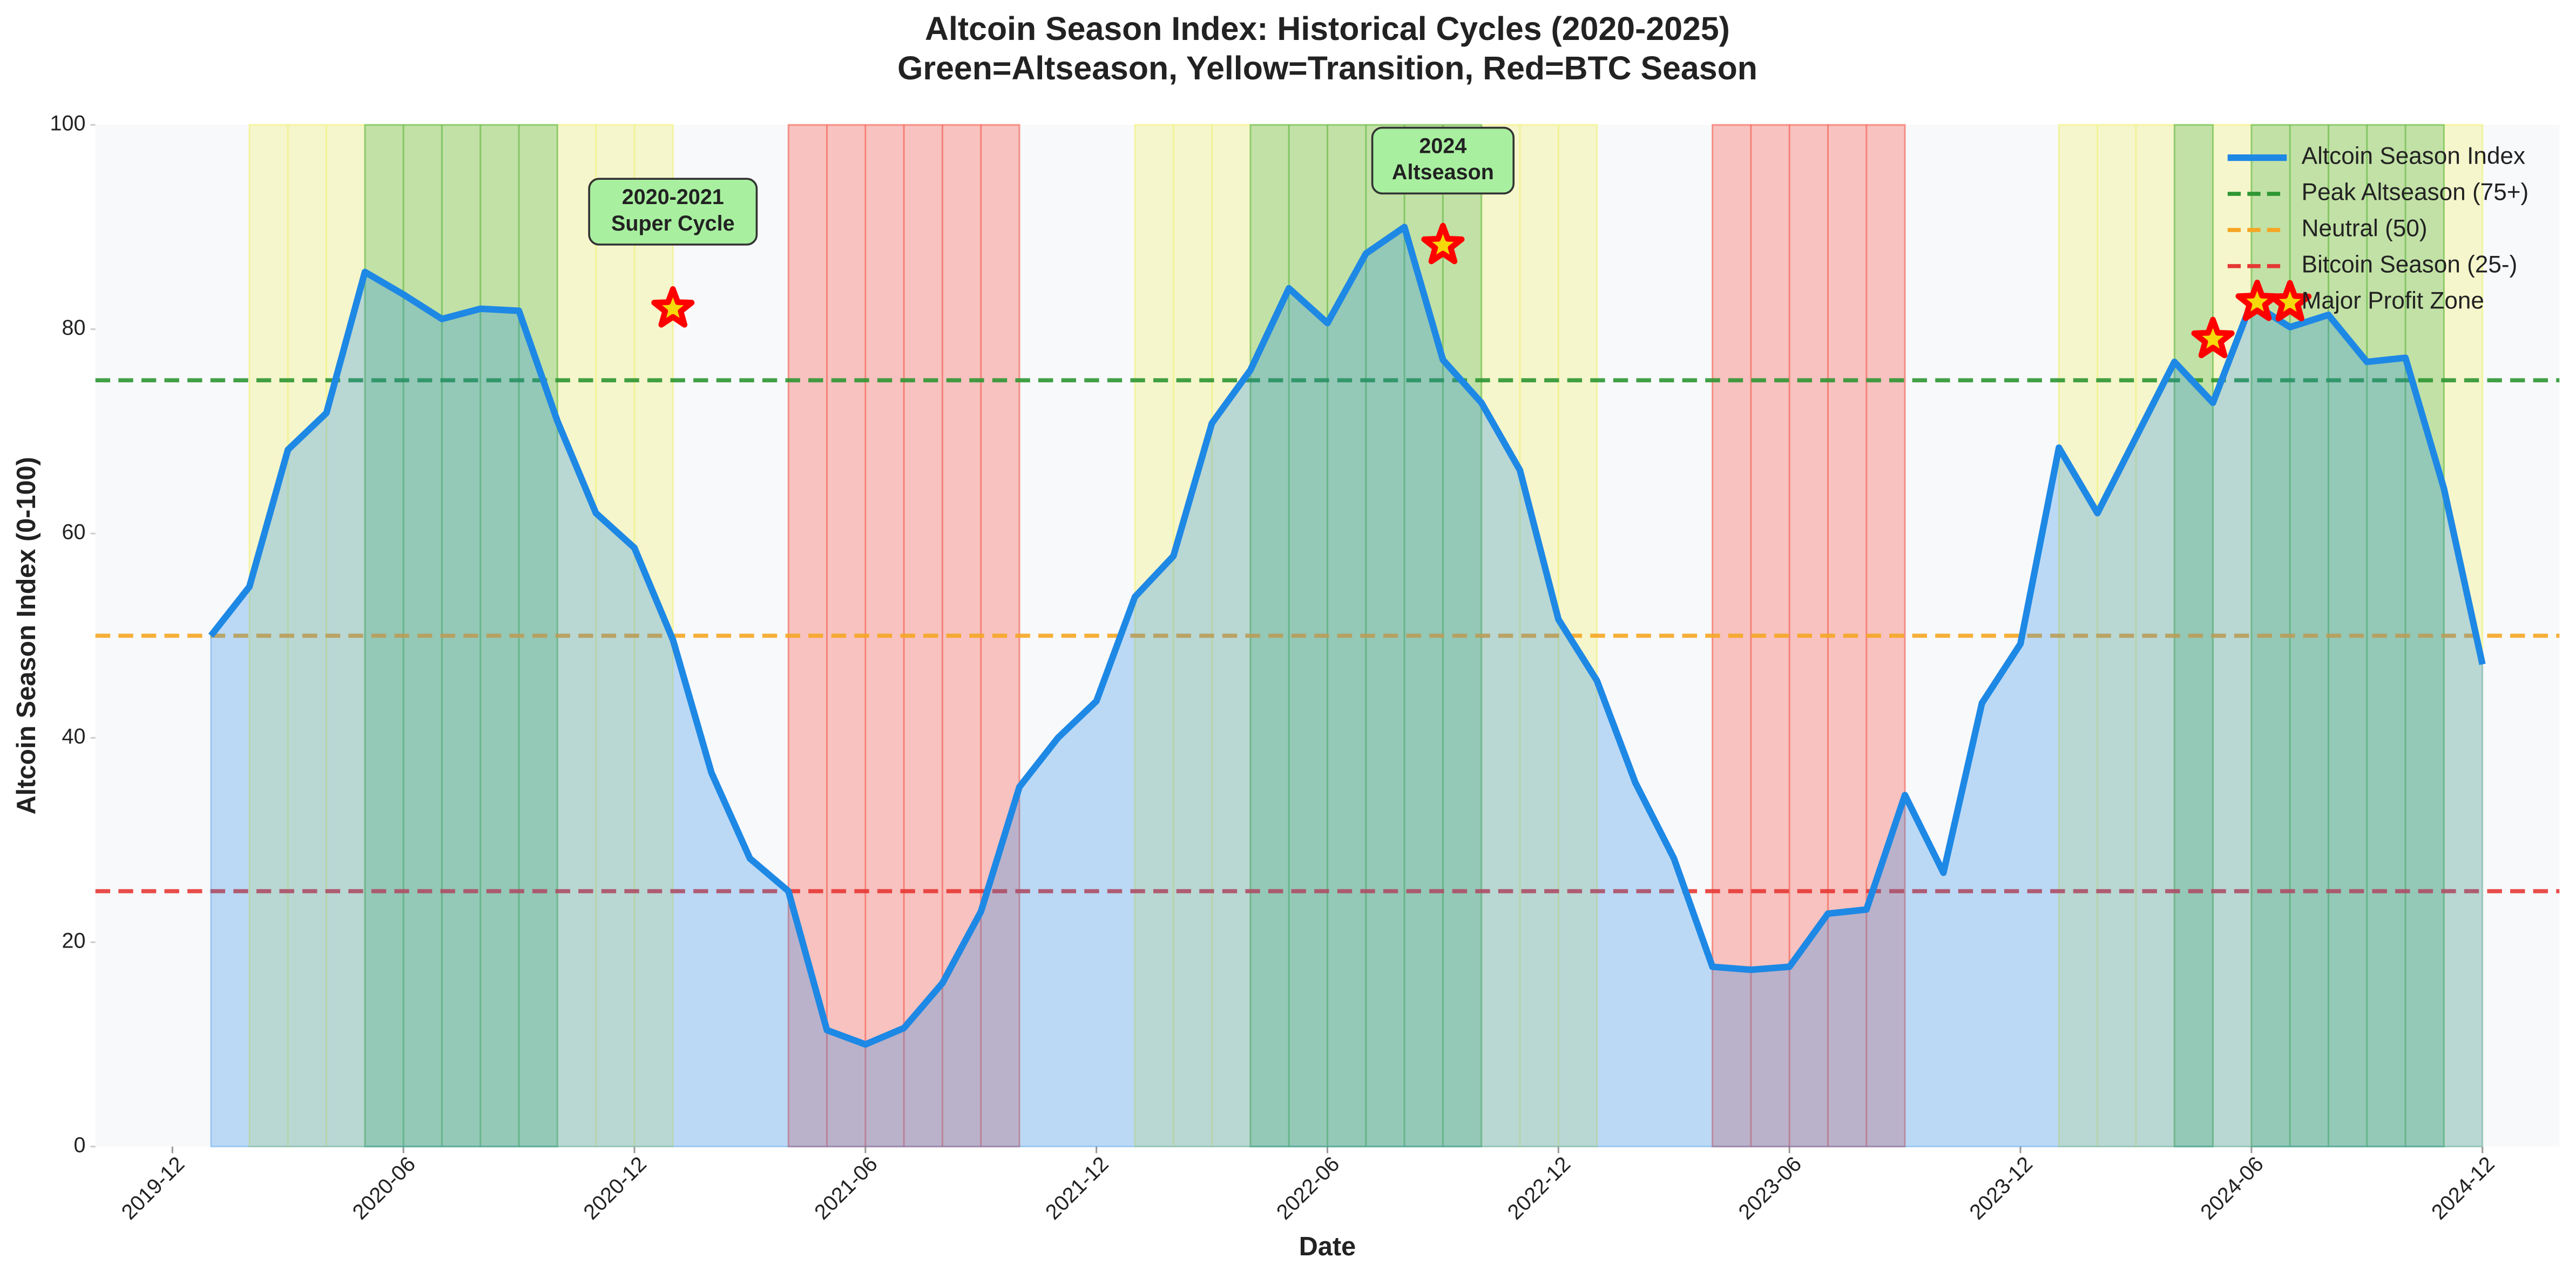  What do you see at coordinates (2393, 300) in the screenshot?
I see `legend-label: Major Profit Zone` at bounding box center [2393, 300].